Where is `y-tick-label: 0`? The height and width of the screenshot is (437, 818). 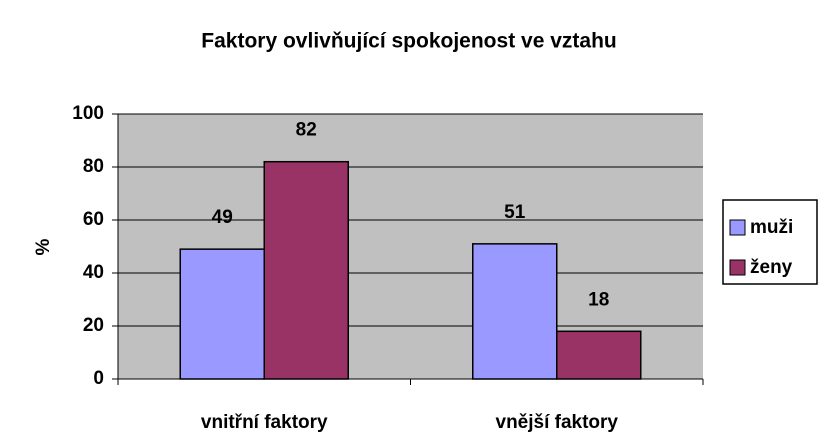 y-tick-label: 0 is located at coordinates (98, 378).